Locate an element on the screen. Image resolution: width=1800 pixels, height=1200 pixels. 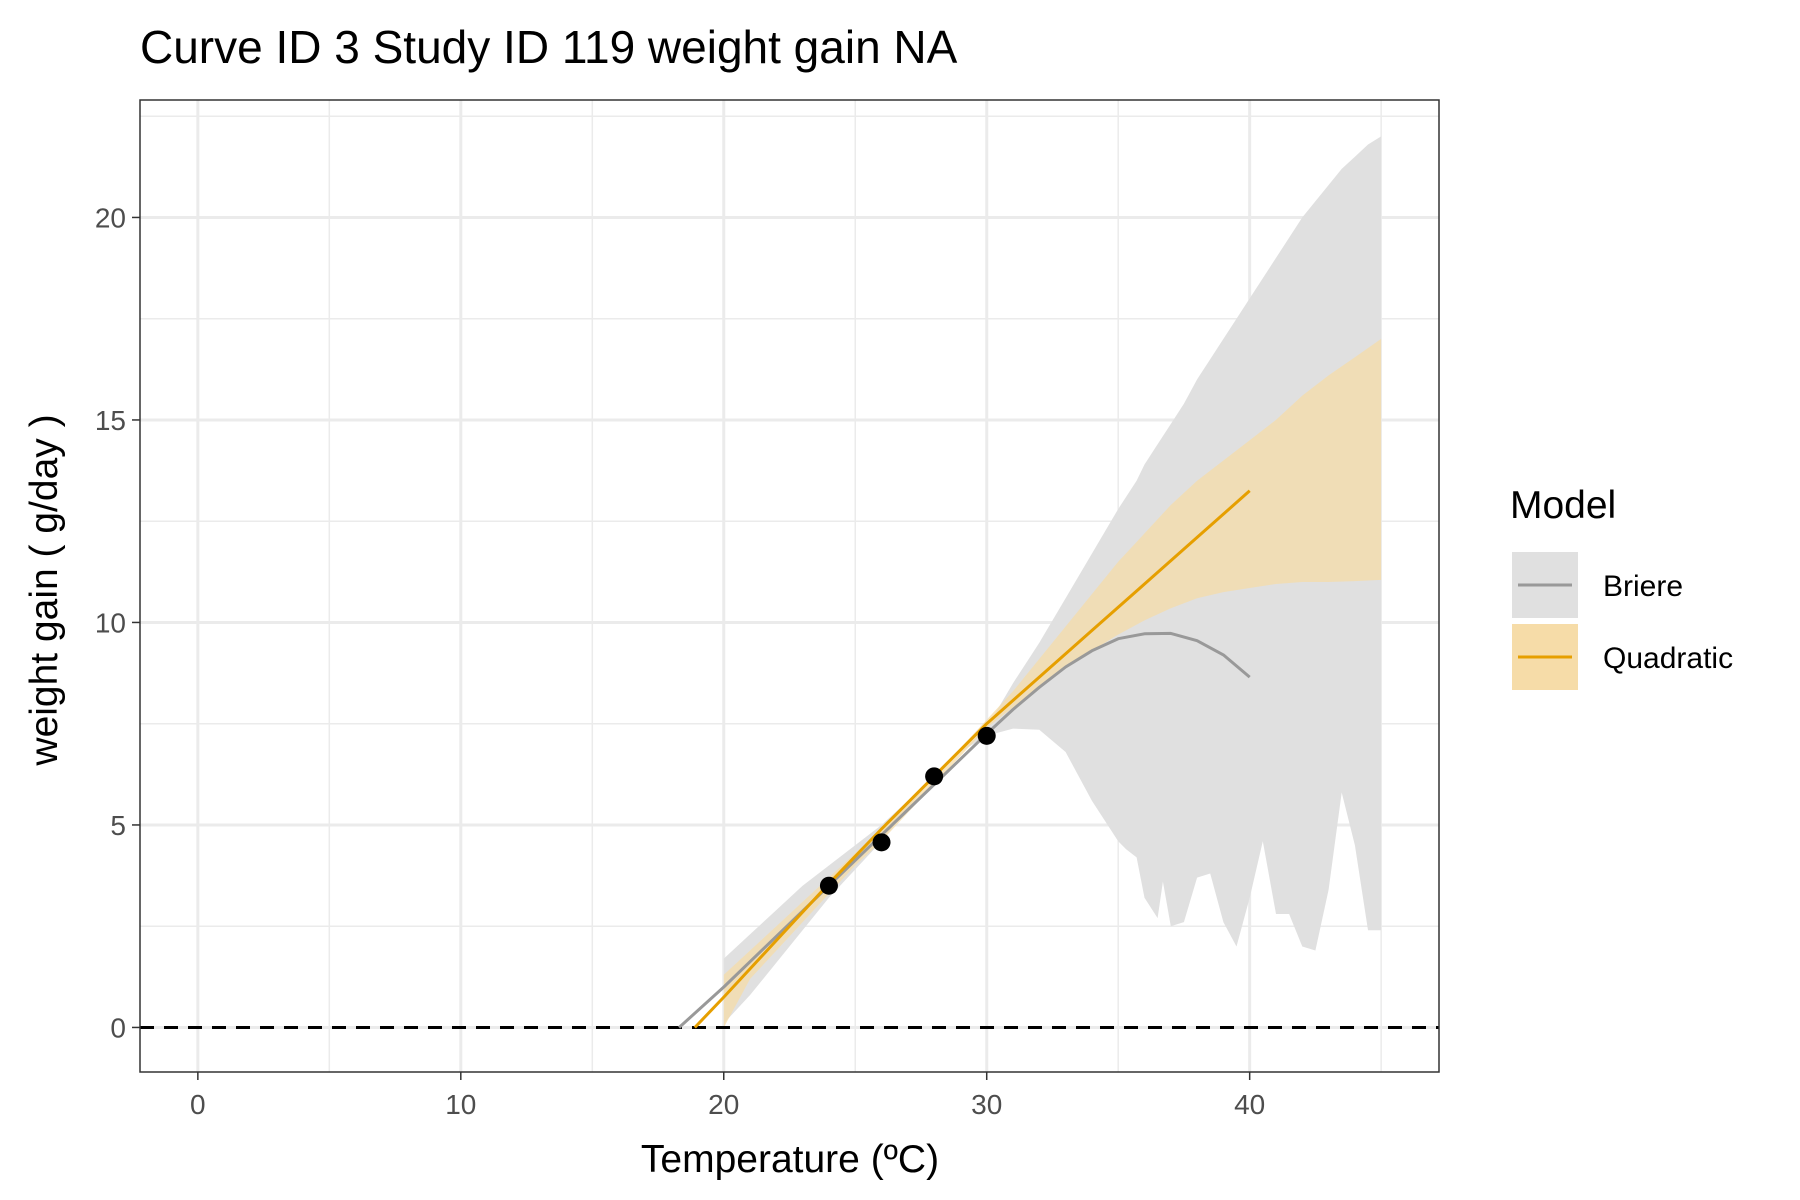
y-axis-title: weight gain ( g/day ) is located at coordinates (44, 590).